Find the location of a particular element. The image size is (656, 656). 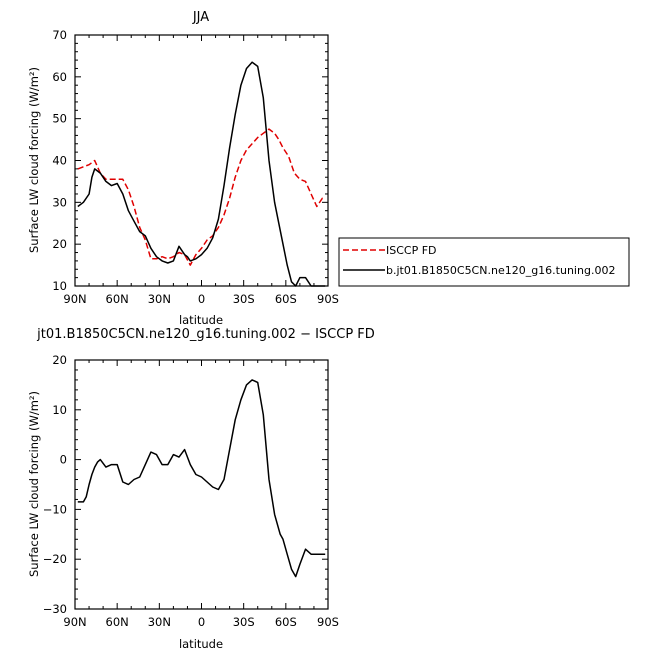

legend-box is located at coordinates (484, 262).